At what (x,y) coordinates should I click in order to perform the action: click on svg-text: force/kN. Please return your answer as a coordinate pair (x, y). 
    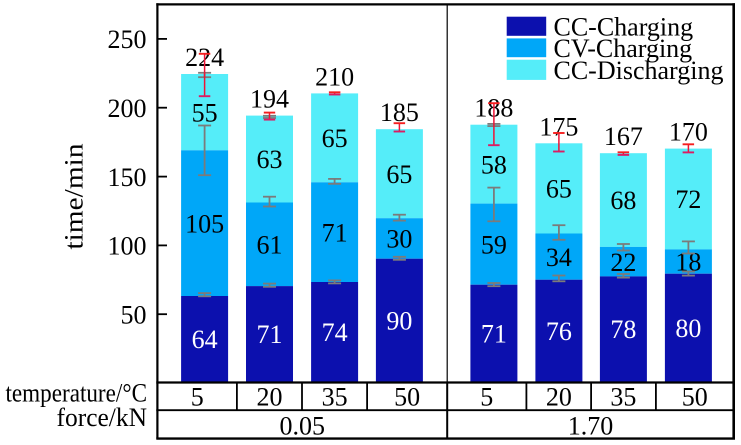
    Looking at the image, I should click on (102, 417).